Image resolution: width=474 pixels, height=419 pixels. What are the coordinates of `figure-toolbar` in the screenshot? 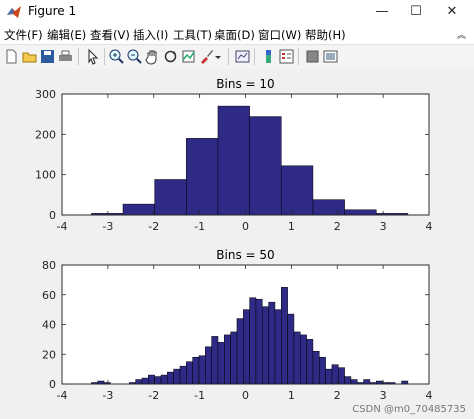 It's located at (237, 57).